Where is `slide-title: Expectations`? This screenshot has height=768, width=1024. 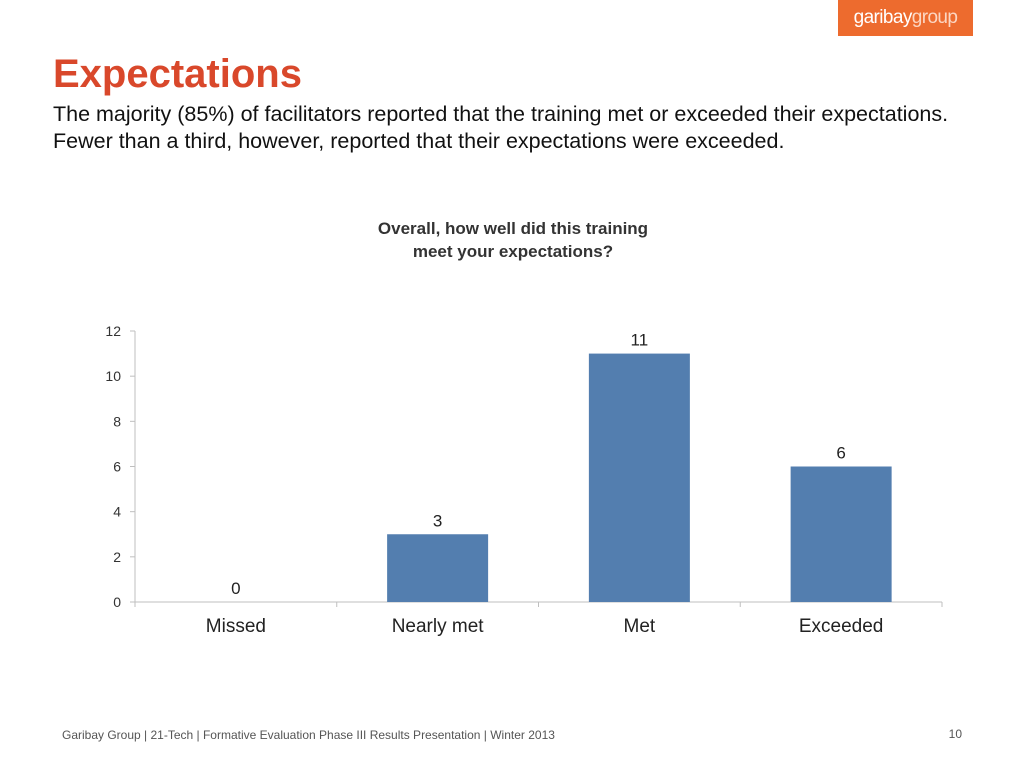
slide-title: Expectations is located at coordinates (177, 74).